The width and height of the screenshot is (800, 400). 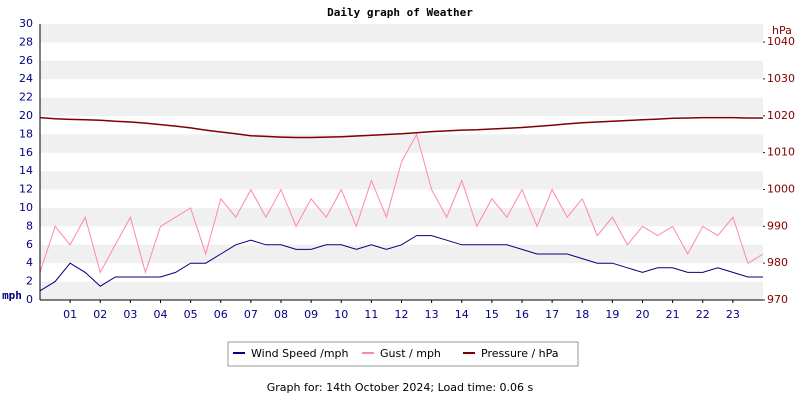 What do you see at coordinates (26, 189) in the screenshot?
I see `y-tick-label: 12` at bounding box center [26, 189].